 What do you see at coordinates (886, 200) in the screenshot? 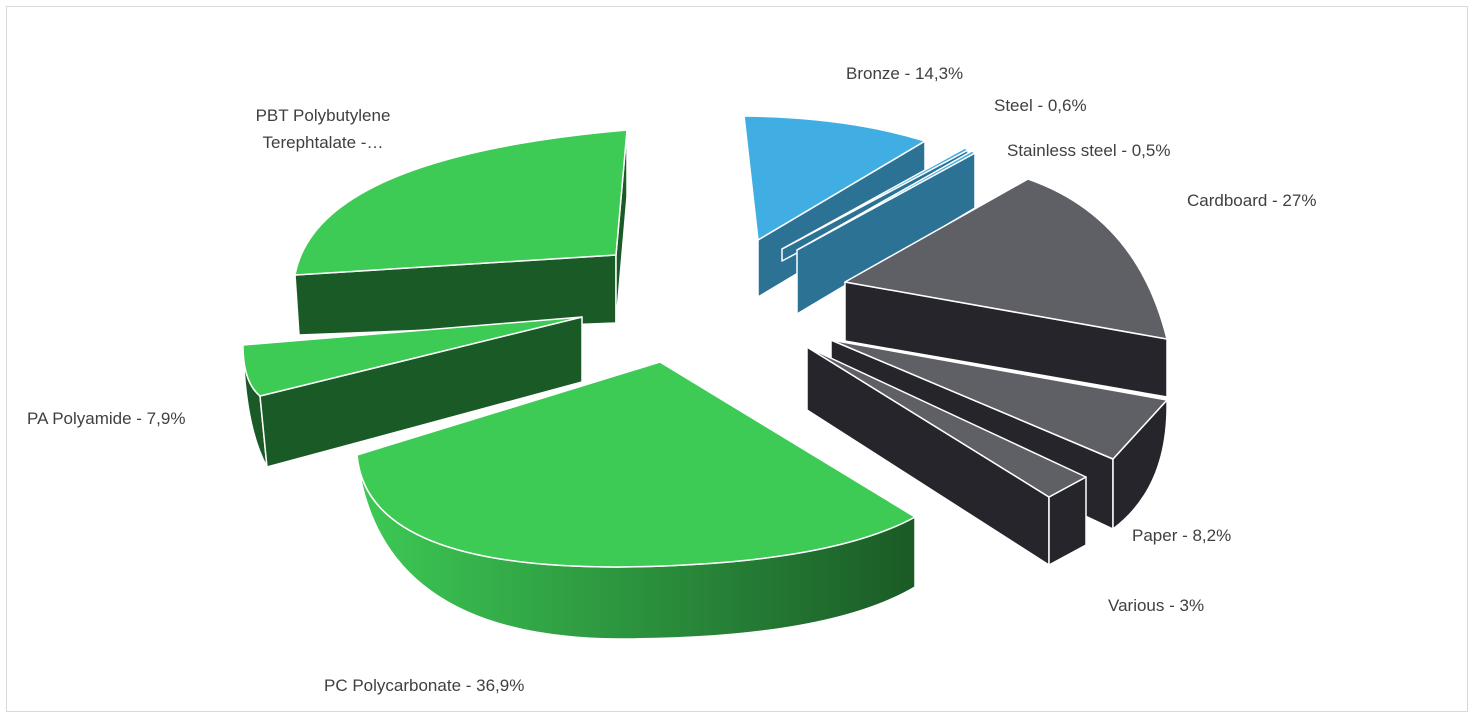
I see `slice-stainless-steel-top` at bounding box center [886, 200].